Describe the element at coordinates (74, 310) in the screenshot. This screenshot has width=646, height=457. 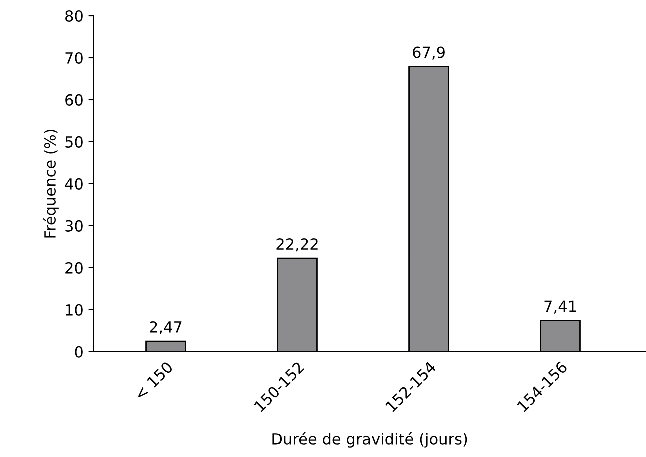
I see `y-tick-label: 10` at that location.